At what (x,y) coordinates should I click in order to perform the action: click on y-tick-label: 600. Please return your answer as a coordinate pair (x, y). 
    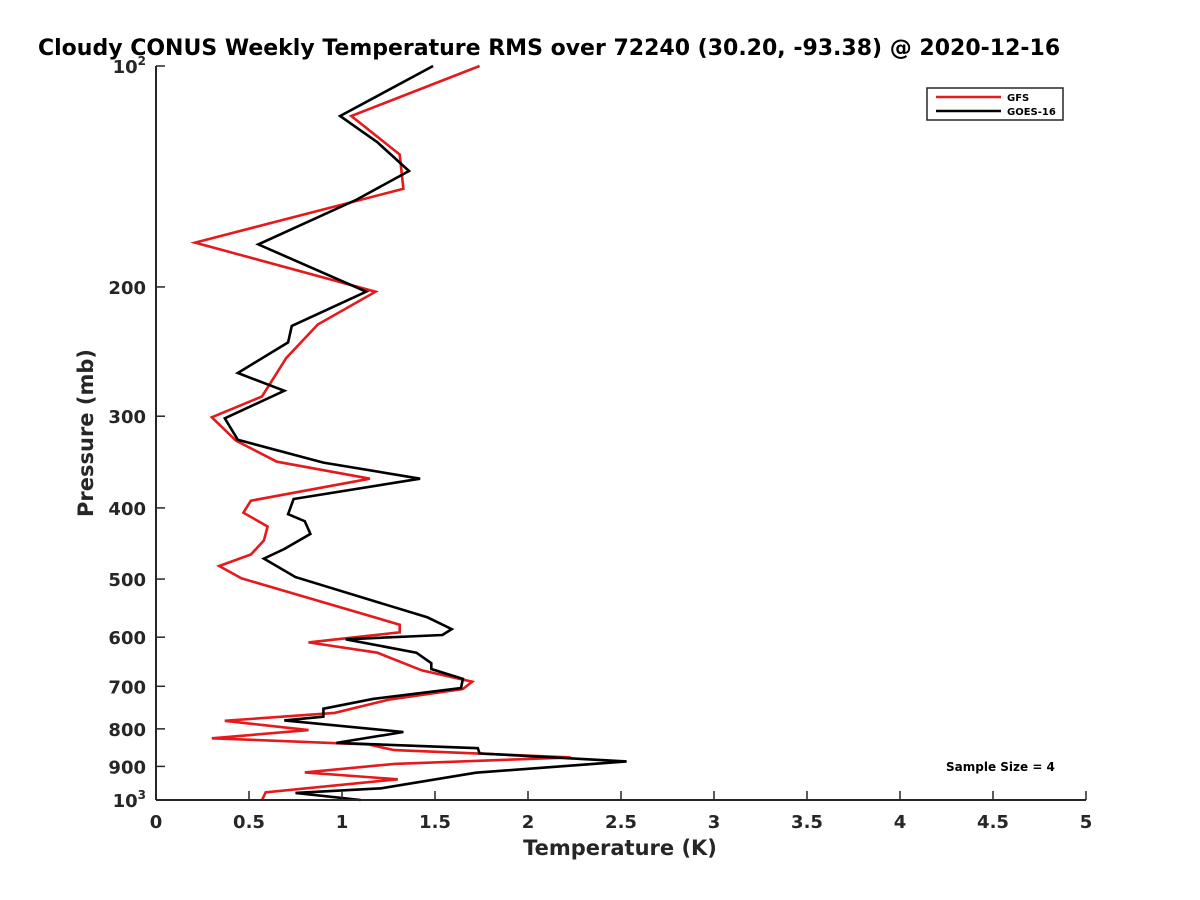
    Looking at the image, I should click on (127, 638).